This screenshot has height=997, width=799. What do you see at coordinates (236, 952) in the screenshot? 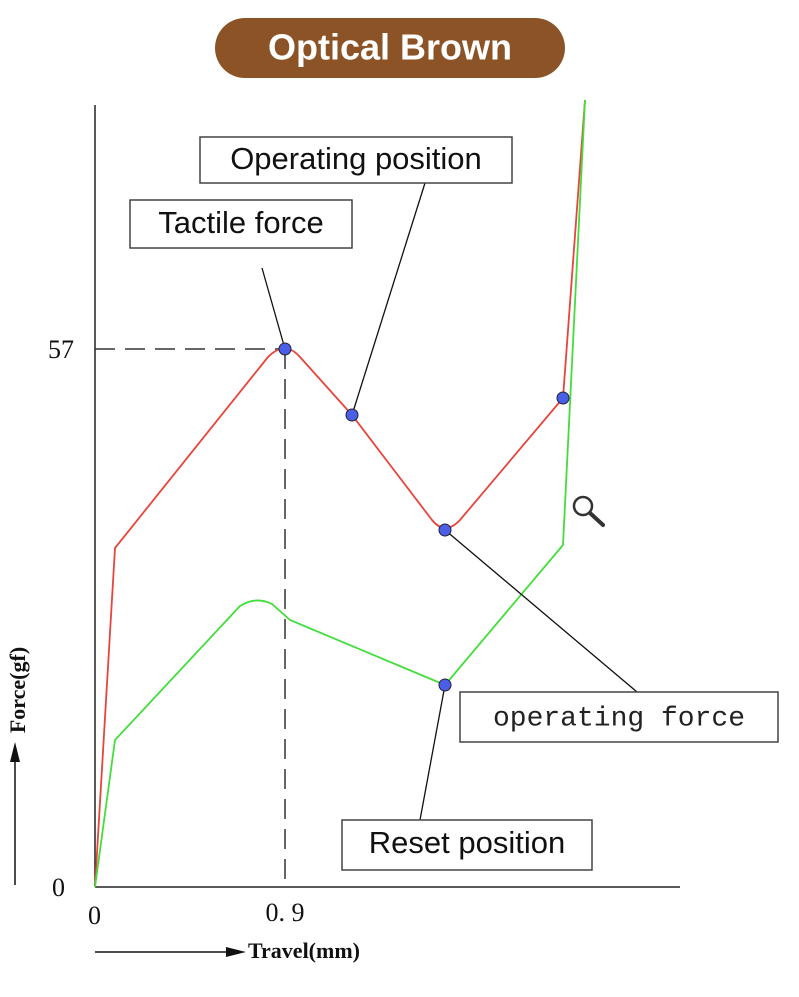
I see `x-arrow-head` at bounding box center [236, 952].